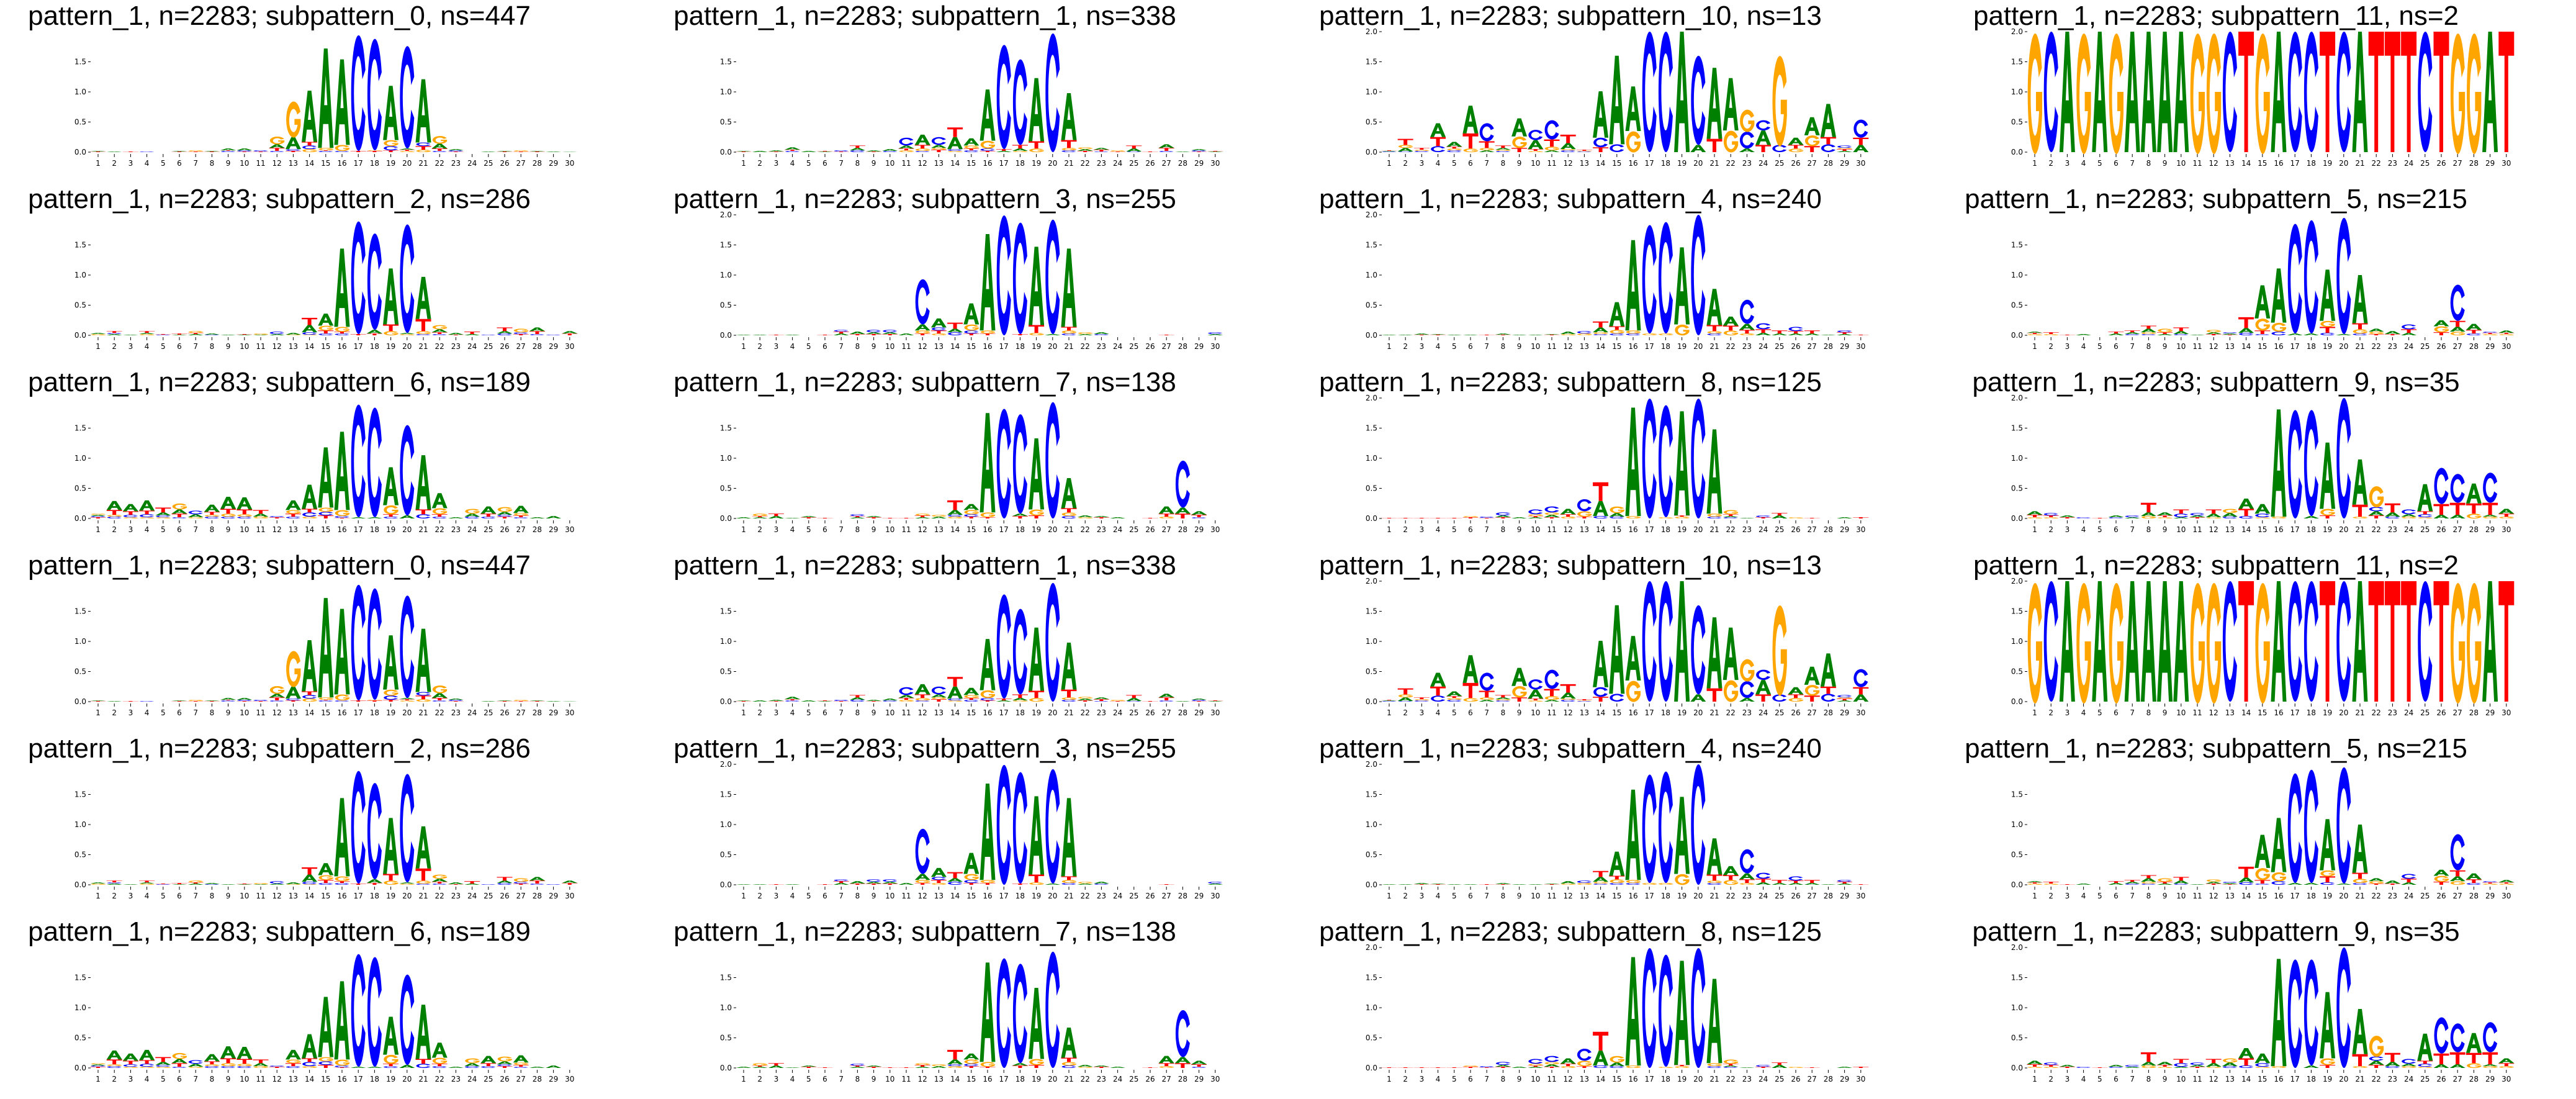  I want to click on x-tick-label: 11, so click(2197, 163).